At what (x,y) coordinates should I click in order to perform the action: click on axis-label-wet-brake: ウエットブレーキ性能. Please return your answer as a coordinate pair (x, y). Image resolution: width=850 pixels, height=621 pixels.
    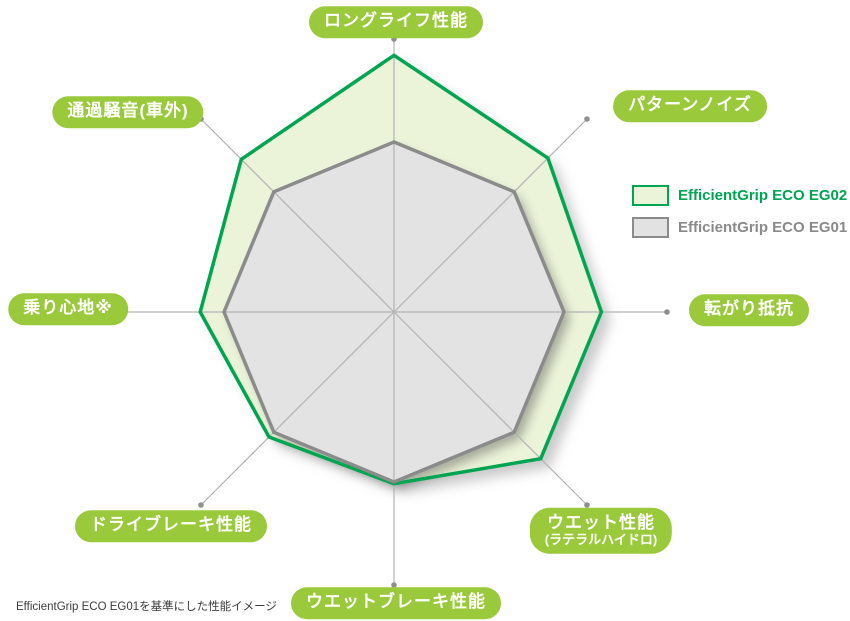
    Looking at the image, I should click on (396, 603).